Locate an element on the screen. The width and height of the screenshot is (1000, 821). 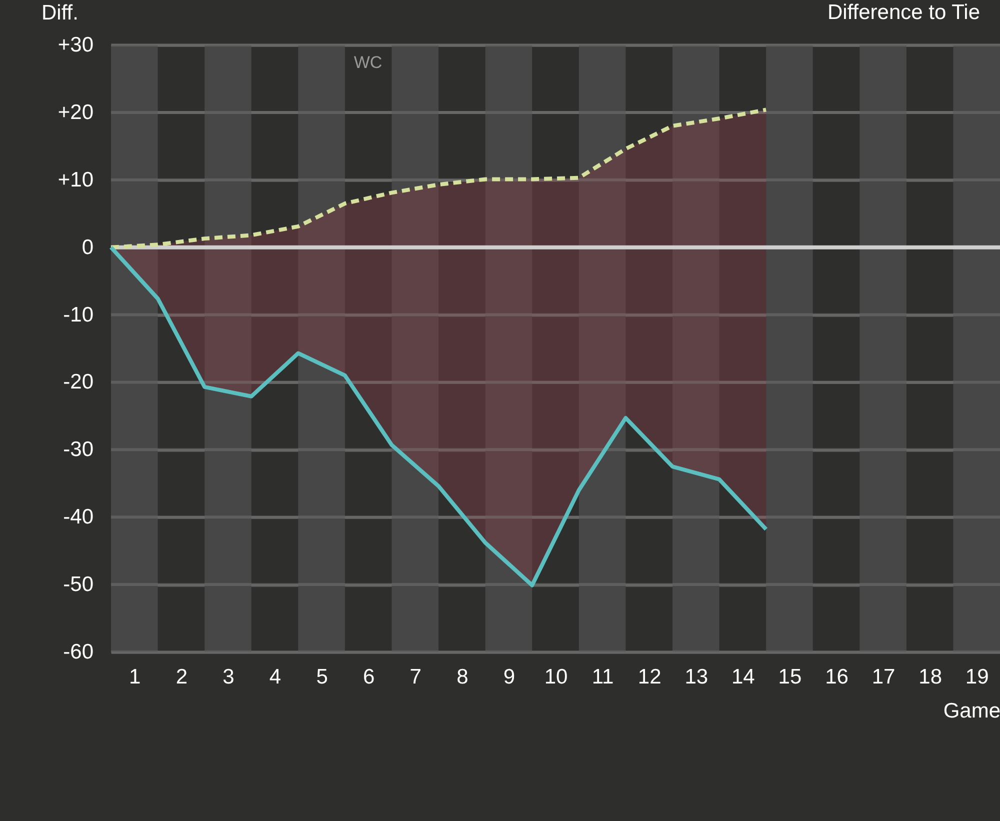
x-tick-label: 6 is located at coordinates (369, 677).